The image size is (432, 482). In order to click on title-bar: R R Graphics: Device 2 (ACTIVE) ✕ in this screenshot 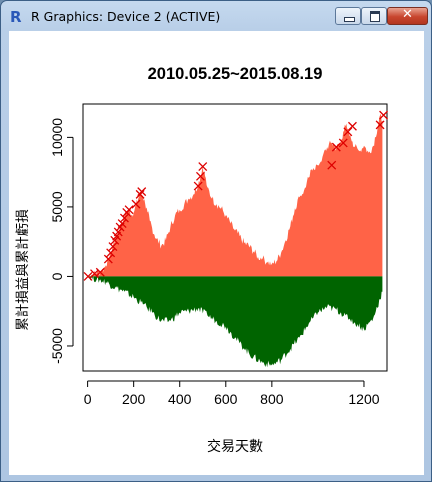, I will do `click(216, 16)`.